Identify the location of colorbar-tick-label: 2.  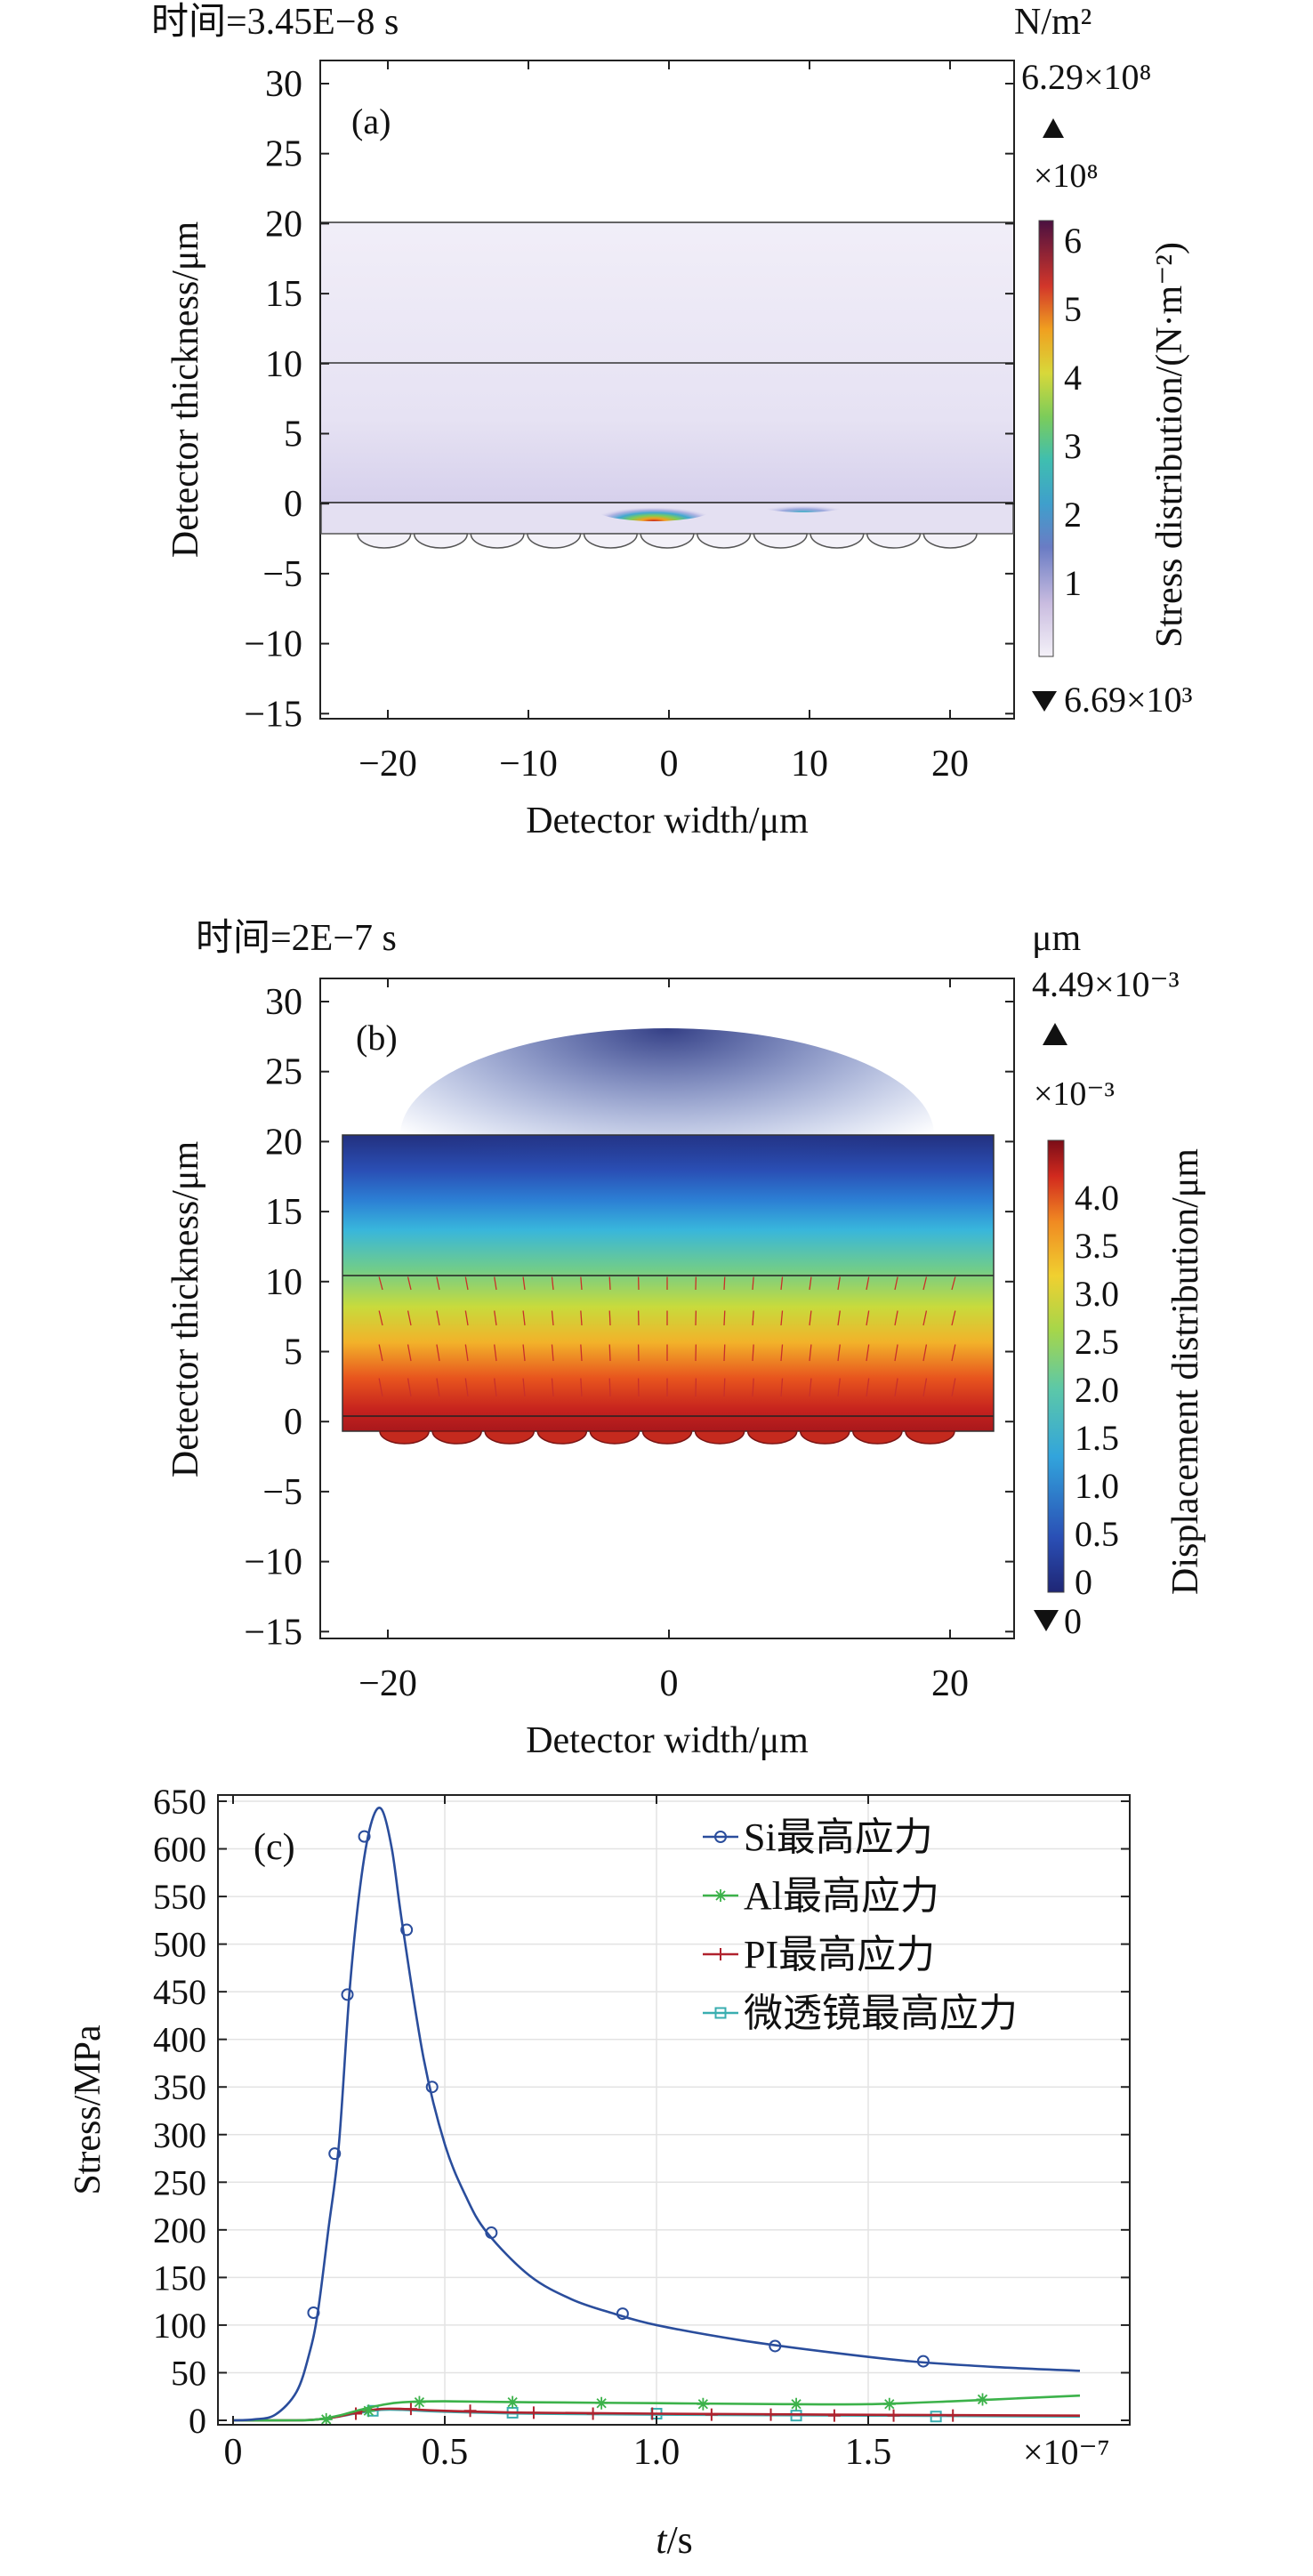
(1073, 515).